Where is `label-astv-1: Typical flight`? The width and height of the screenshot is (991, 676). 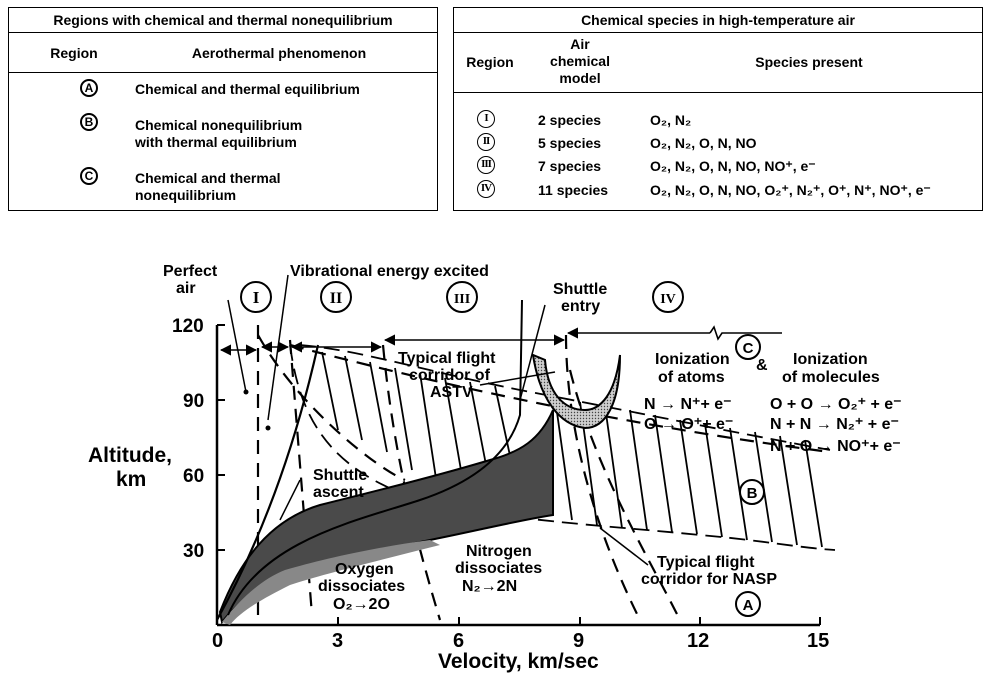
label-astv-1: Typical flight is located at coordinates (447, 358).